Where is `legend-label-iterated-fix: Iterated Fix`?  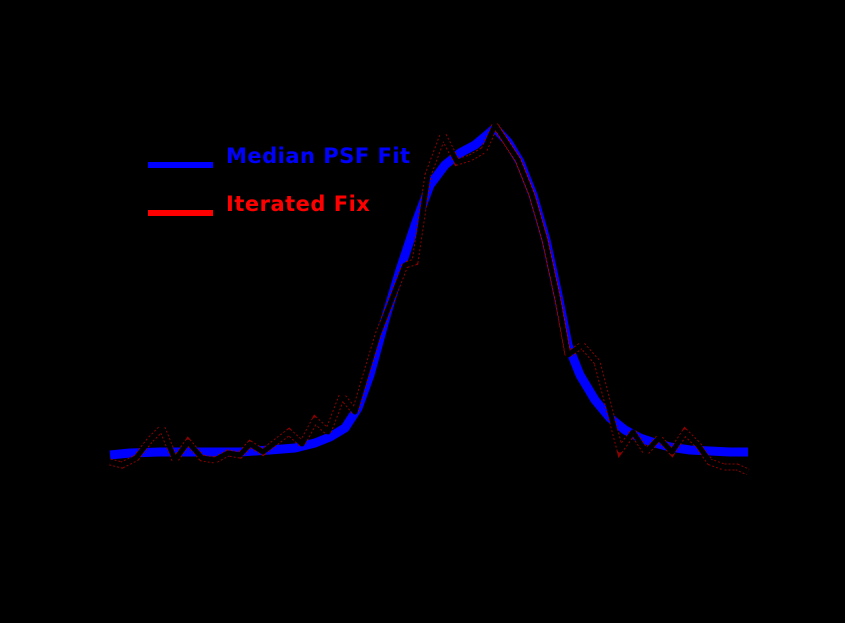 legend-label-iterated-fix: Iterated Fix is located at coordinates (298, 204).